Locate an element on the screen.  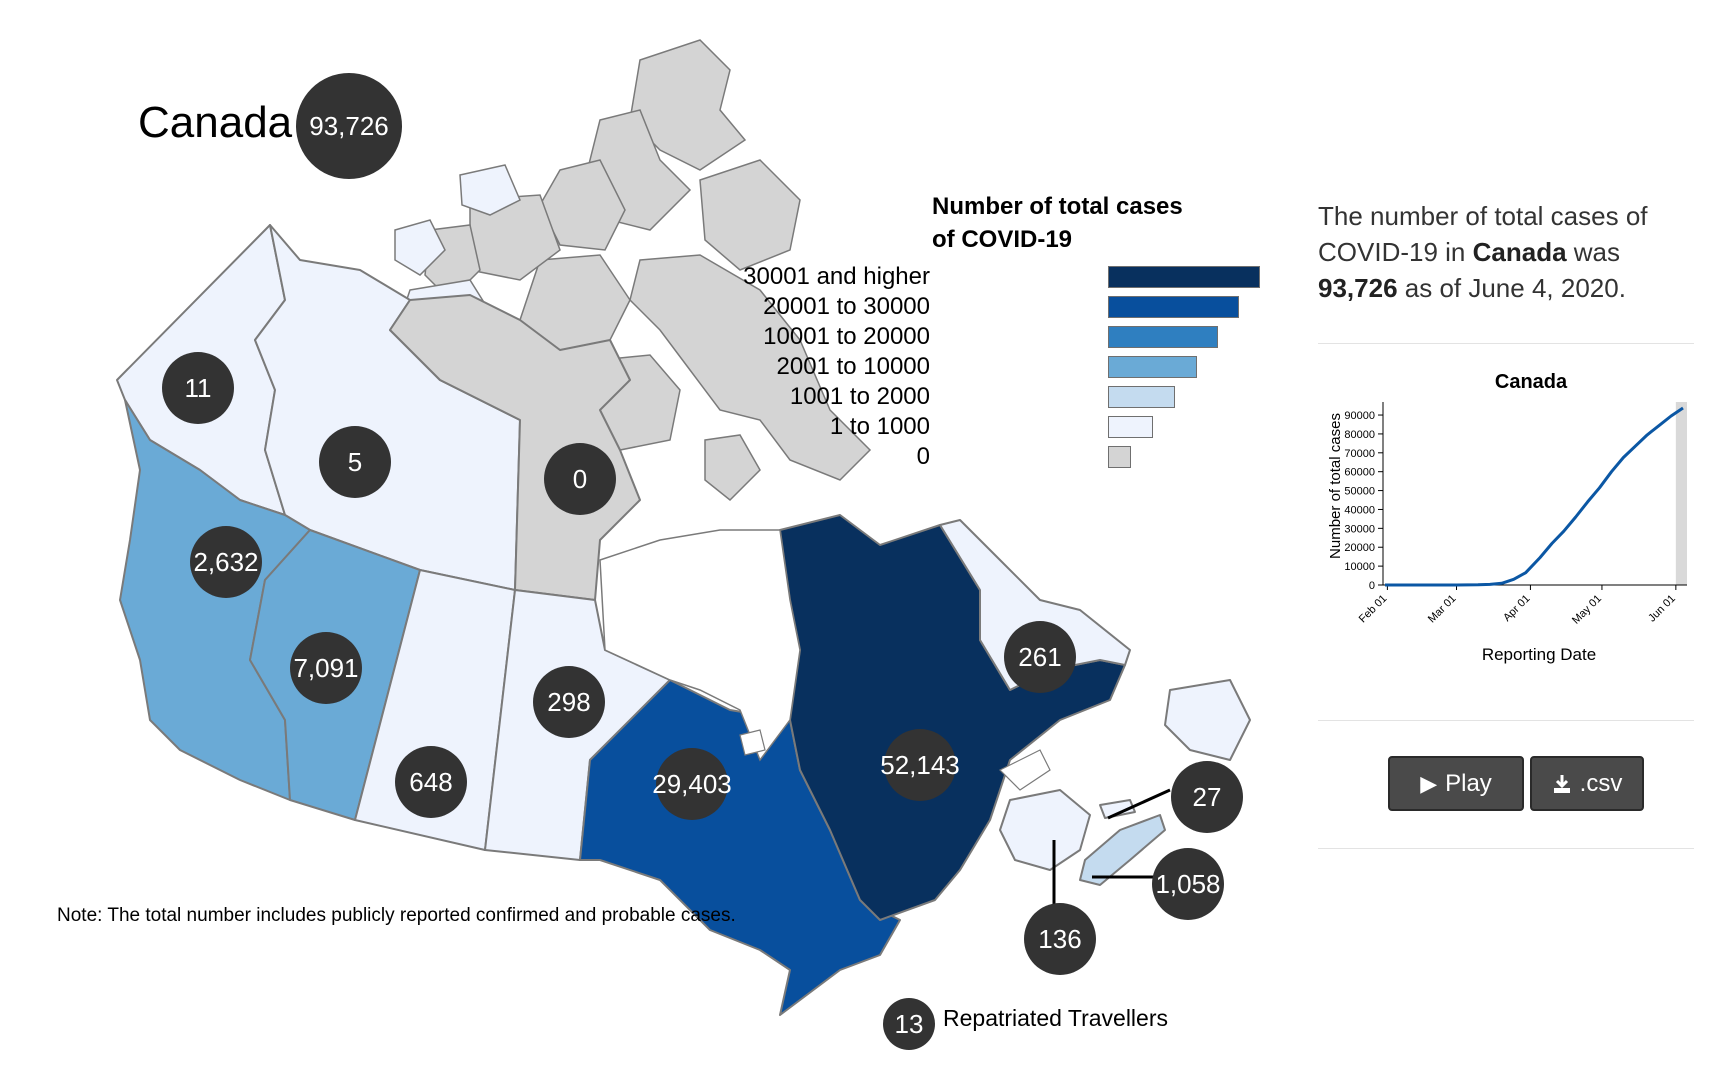
province-bubble-yukon: 11 is located at coordinates (198, 388).